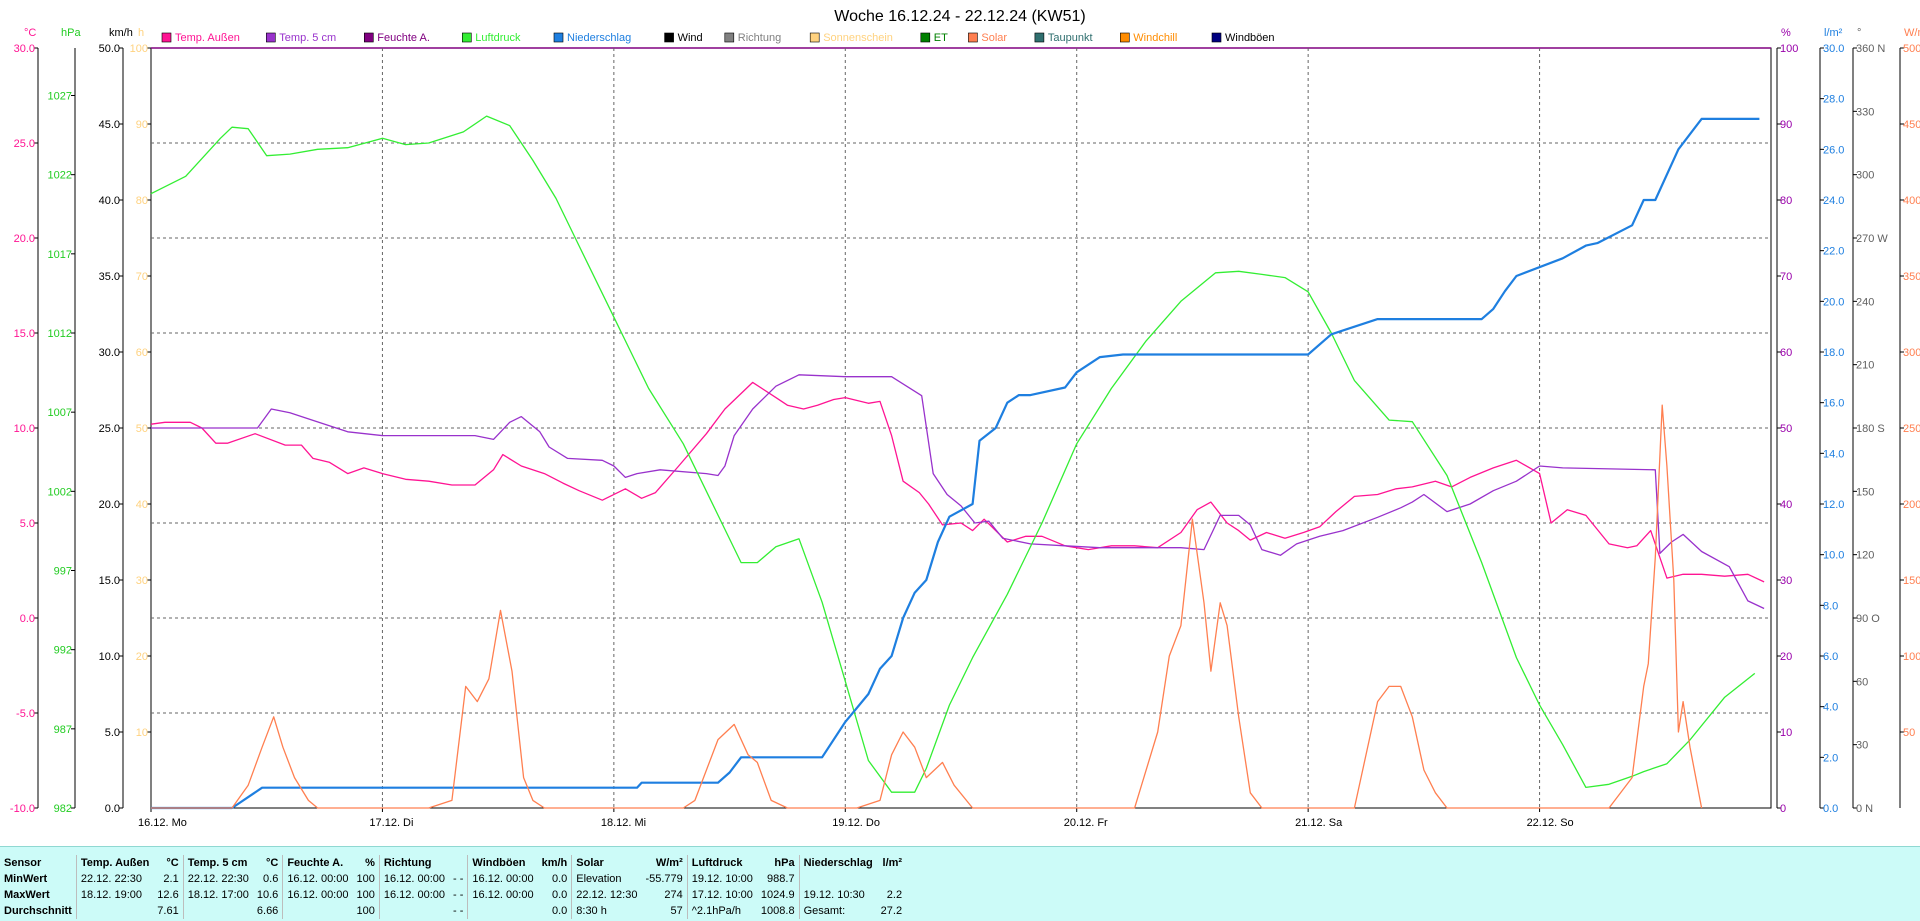 This screenshot has width=1920, height=921. I want to click on stats-cell-value: 0.0, so click(559, 911).